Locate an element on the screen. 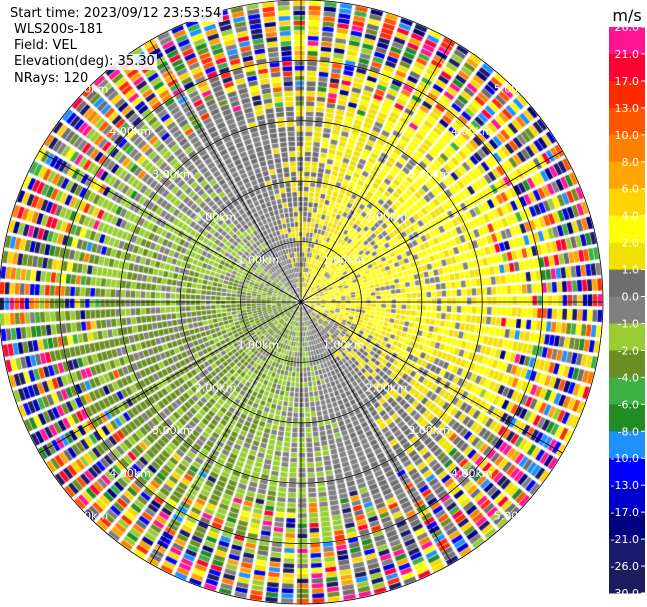 This screenshot has height=607, width=647. start-time-label: Start time: 2023/09/12 23:53:54 is located at coordinates (116, 14).